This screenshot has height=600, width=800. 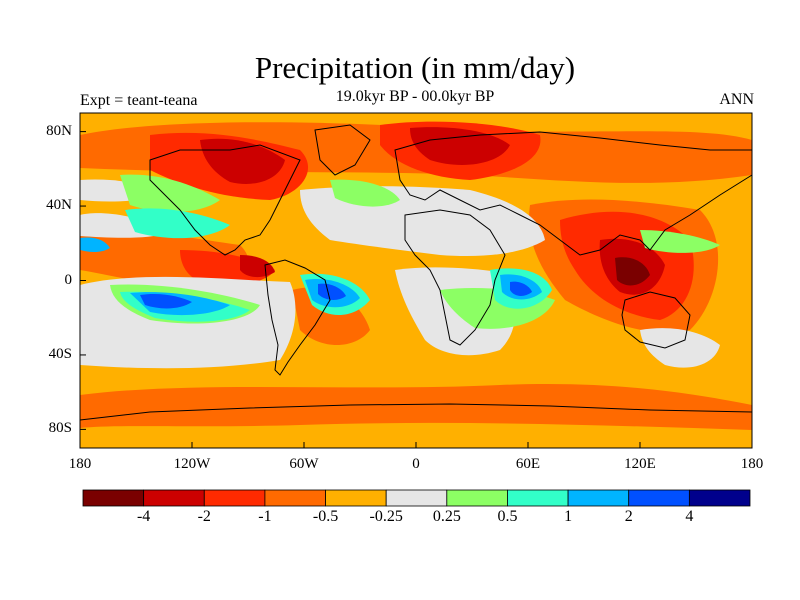 What do you see at coordinates (139, 100) in the screenshot?
I see `experiment-label: Expt = teant-teana` at bounding box center [139, 100].